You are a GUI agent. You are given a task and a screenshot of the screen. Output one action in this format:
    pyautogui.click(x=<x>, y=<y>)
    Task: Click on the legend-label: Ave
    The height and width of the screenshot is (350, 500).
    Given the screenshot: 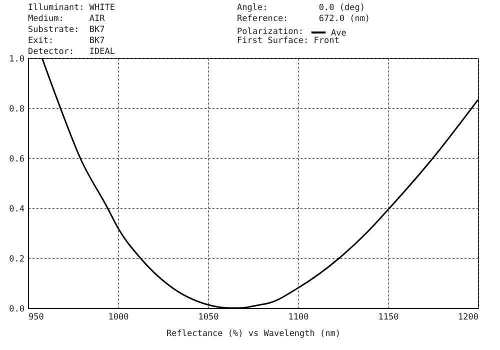 What is the action you would take?
    pyautogui.click(x=338, y=33)
    